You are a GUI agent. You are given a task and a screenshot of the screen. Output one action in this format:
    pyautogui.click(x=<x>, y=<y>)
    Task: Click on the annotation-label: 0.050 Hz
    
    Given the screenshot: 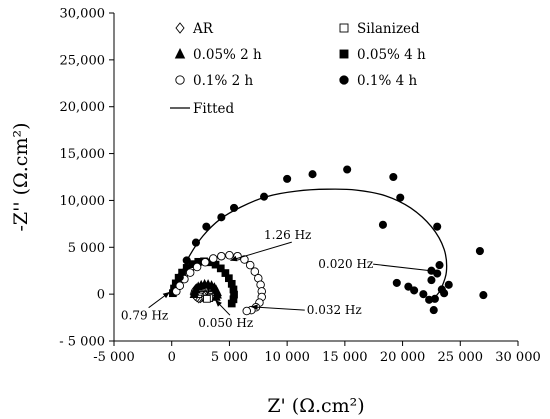 What is the action you would take?
    pyautogui.click(x=225, y=323)
    